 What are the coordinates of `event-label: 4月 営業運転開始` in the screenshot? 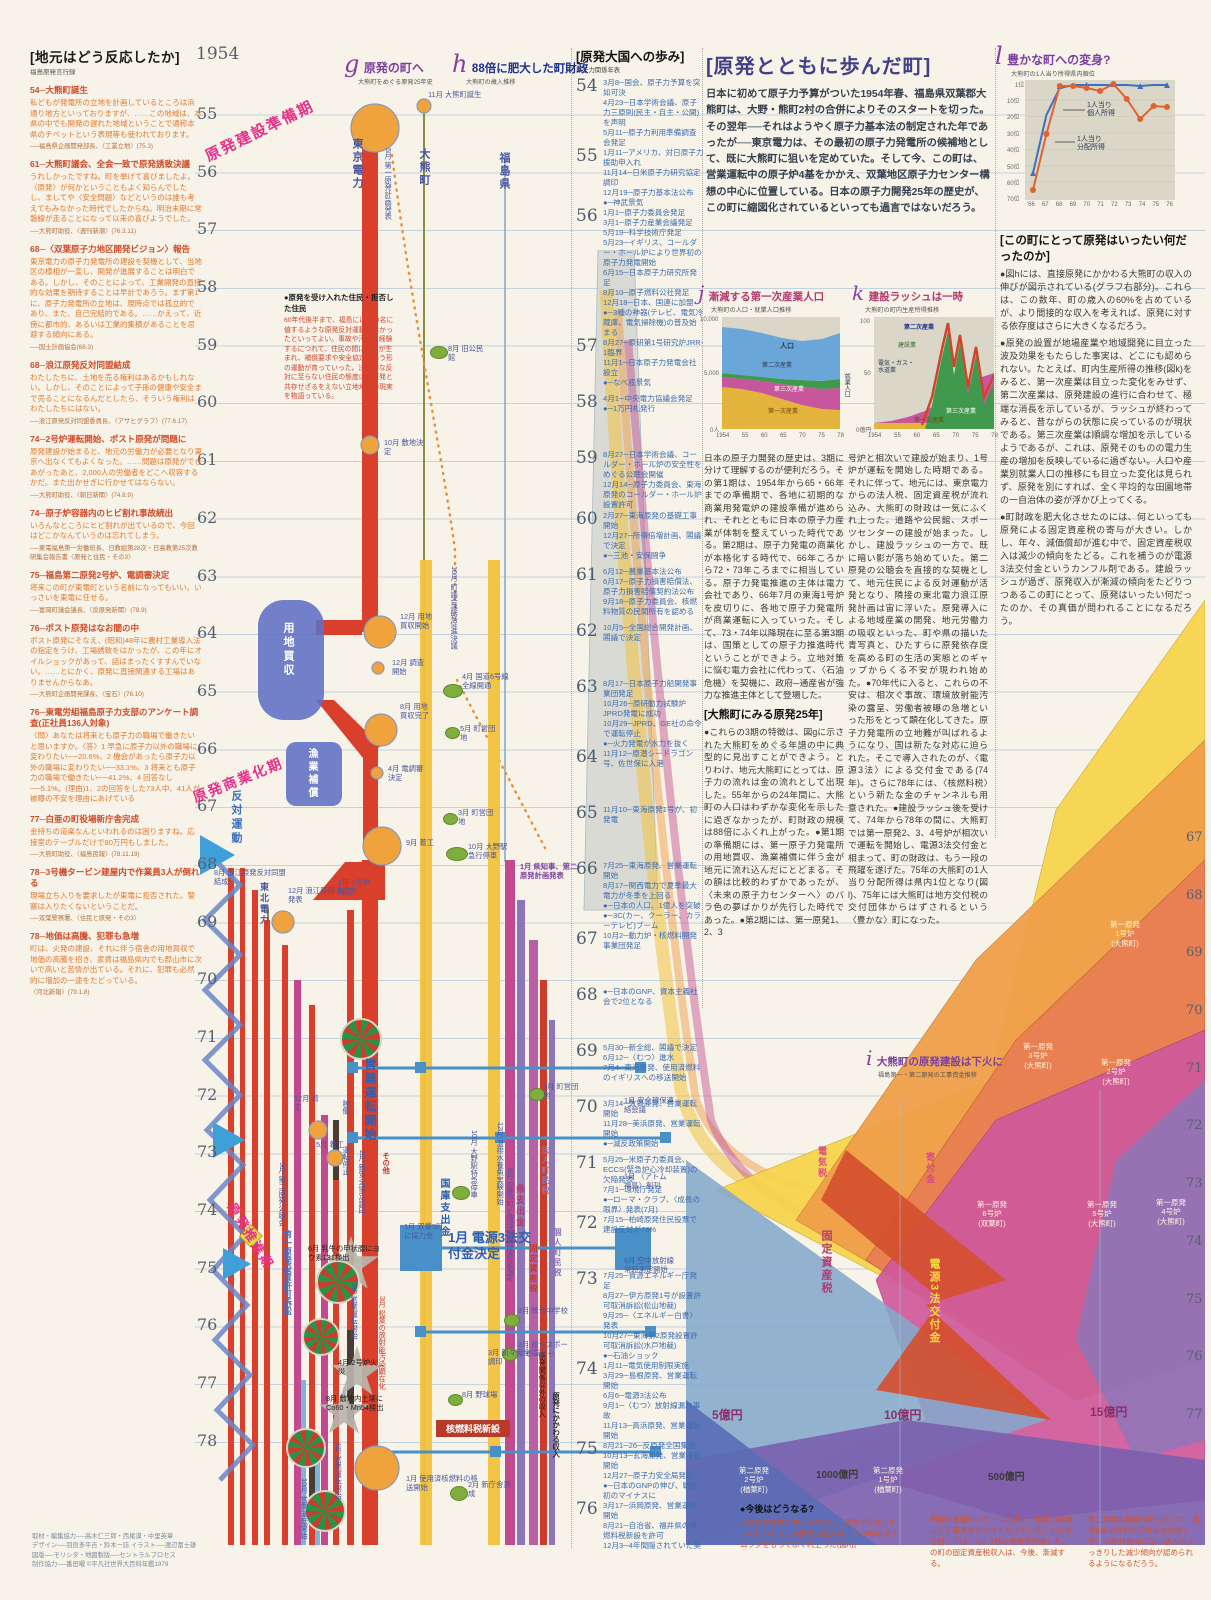 It's located at (339, 1471).